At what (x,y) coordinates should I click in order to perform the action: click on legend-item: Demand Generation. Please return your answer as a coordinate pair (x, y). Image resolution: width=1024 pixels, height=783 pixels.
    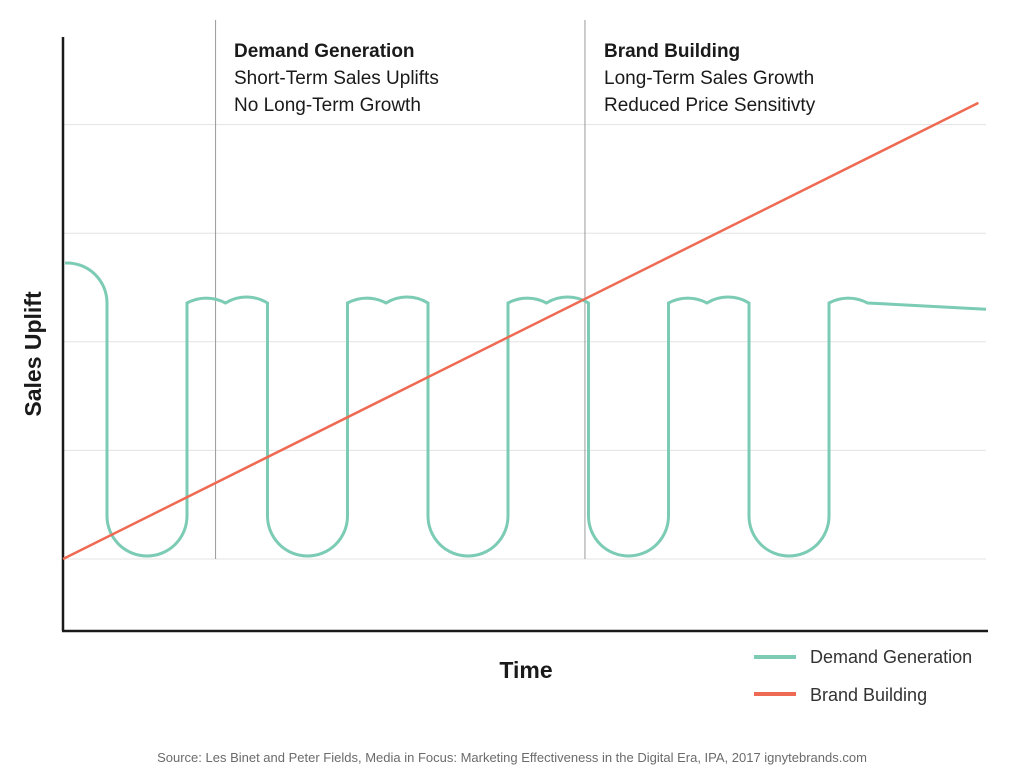
    Looking at the image, I should click on (863, 657).